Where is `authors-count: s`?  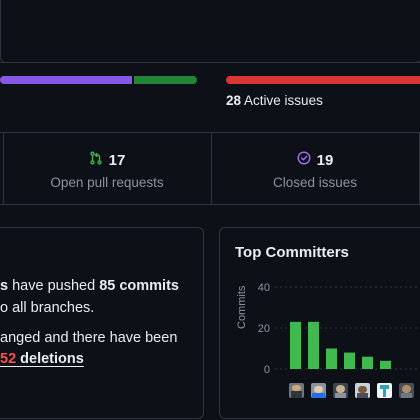 authors-count: s is located at coordinates (4, 286).